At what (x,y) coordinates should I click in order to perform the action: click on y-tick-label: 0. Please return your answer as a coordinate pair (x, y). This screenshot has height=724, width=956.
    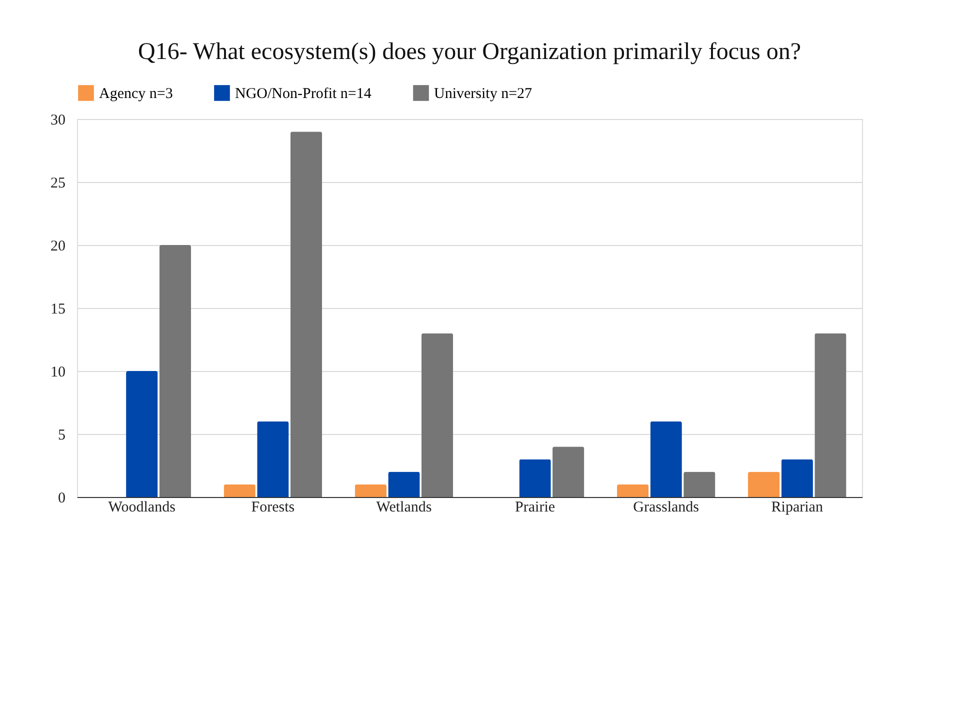
    Looking at the image, I should click on (62, 498).